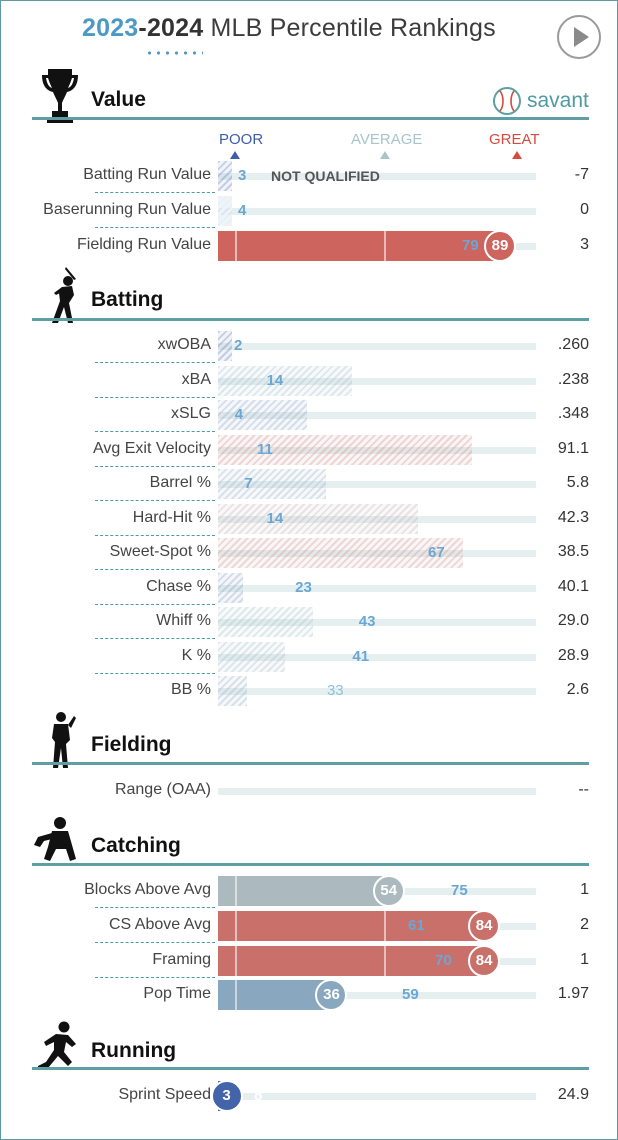 The height and width of the screenshot is (1140, 618). What do you see at coordinates (134, 1050) in the screenshot?
I see `section-title-running: Running` at bounding box center [134, 1050].